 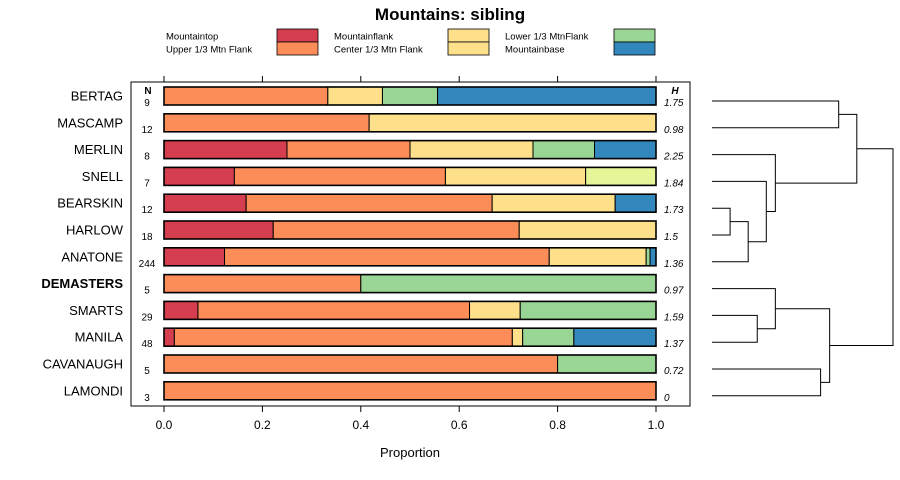 I want to click on x-tick-label-4: 0.8, so click(x=557, y=425).